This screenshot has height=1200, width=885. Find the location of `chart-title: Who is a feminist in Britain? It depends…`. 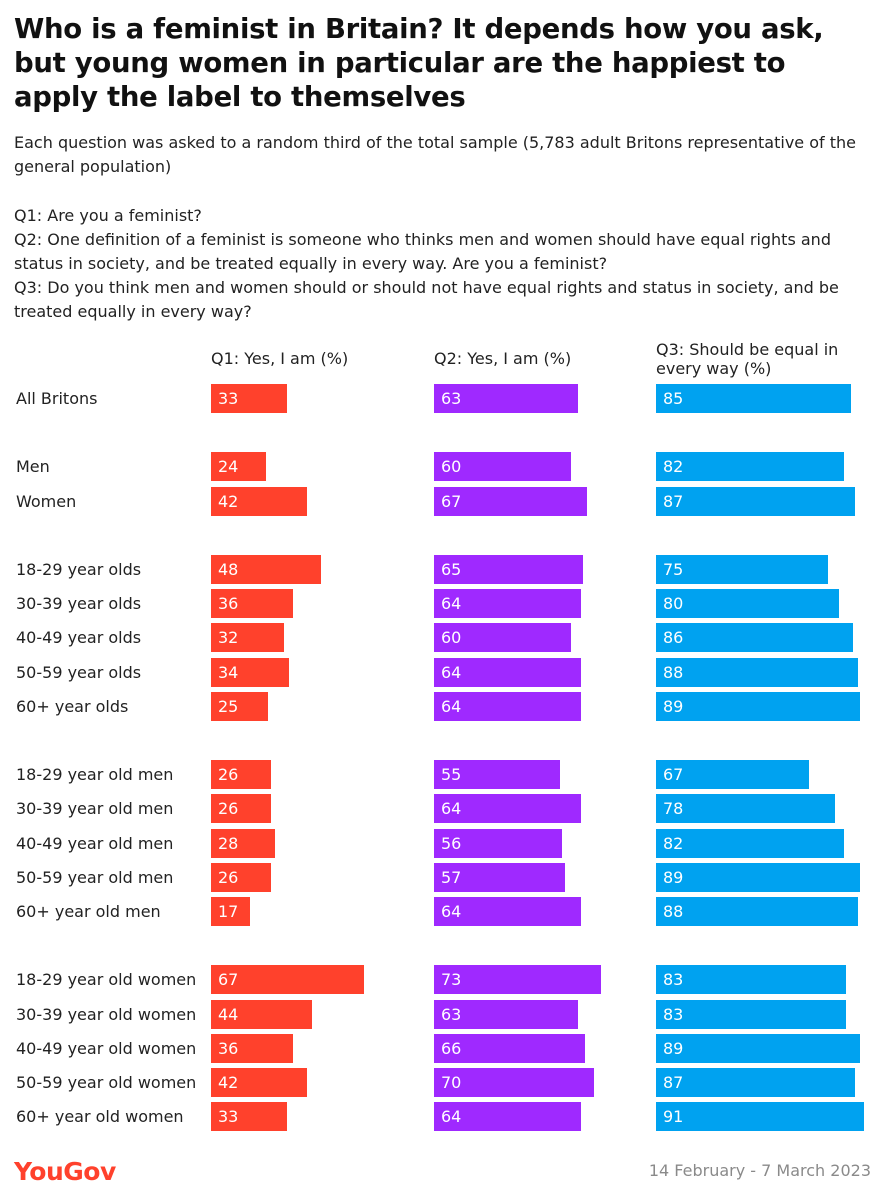

chart-title: Who is a feminist in Britain? It depends… is located at coordinates (419, 63).